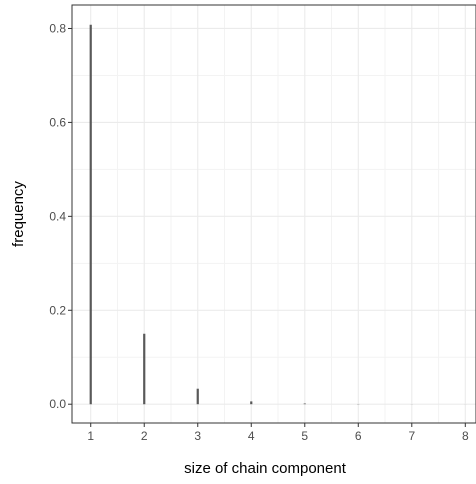  Describe the element at coordinates (411, 436) in the screenshot. I see `x-tick-label: 7` at that location.